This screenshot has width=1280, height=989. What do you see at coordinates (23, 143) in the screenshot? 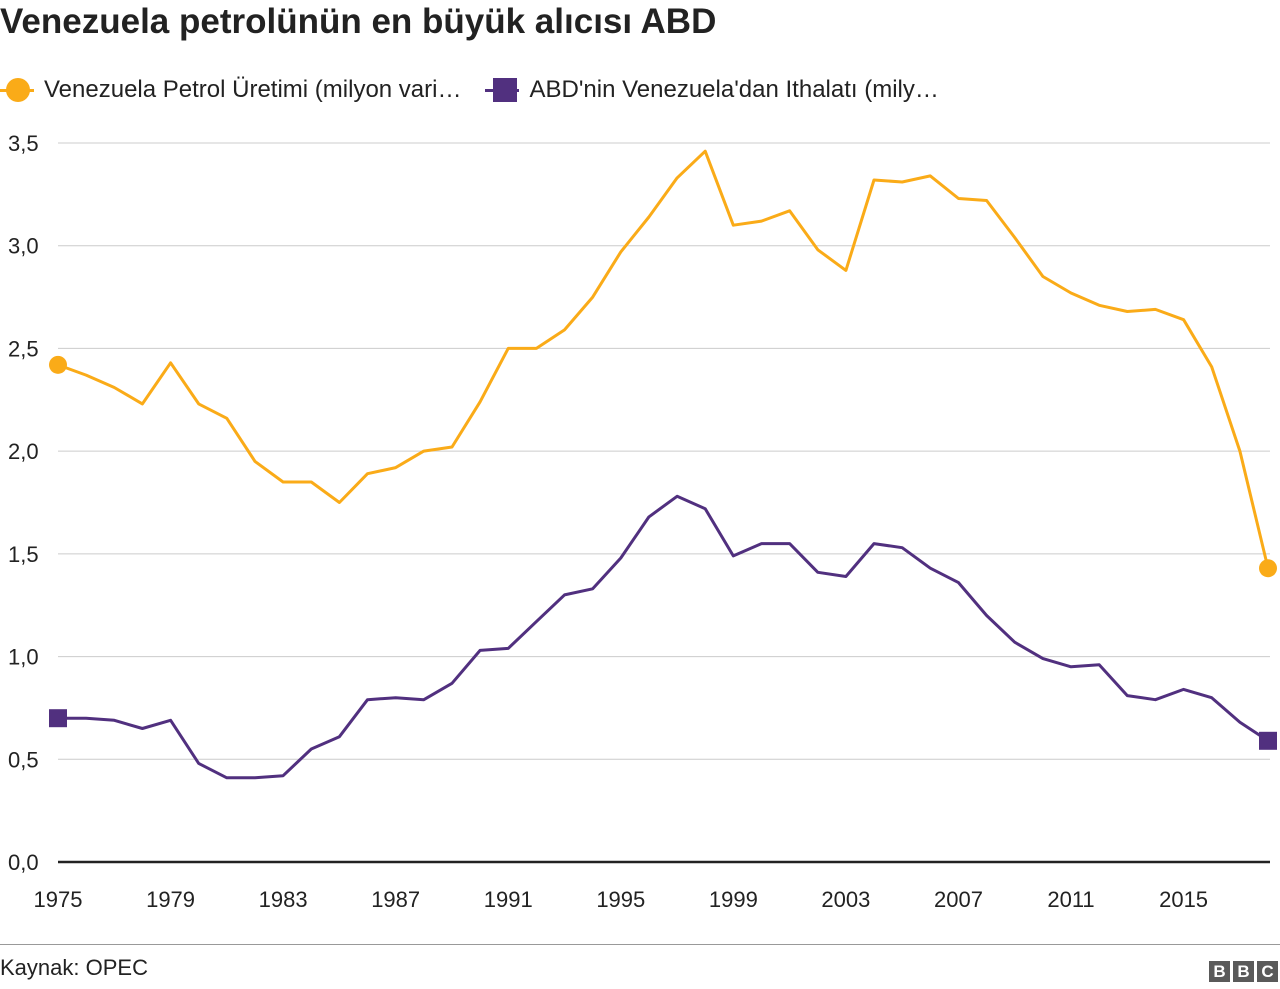
I see `y-tick-label: 3,5` at bounding box center [23, 143].